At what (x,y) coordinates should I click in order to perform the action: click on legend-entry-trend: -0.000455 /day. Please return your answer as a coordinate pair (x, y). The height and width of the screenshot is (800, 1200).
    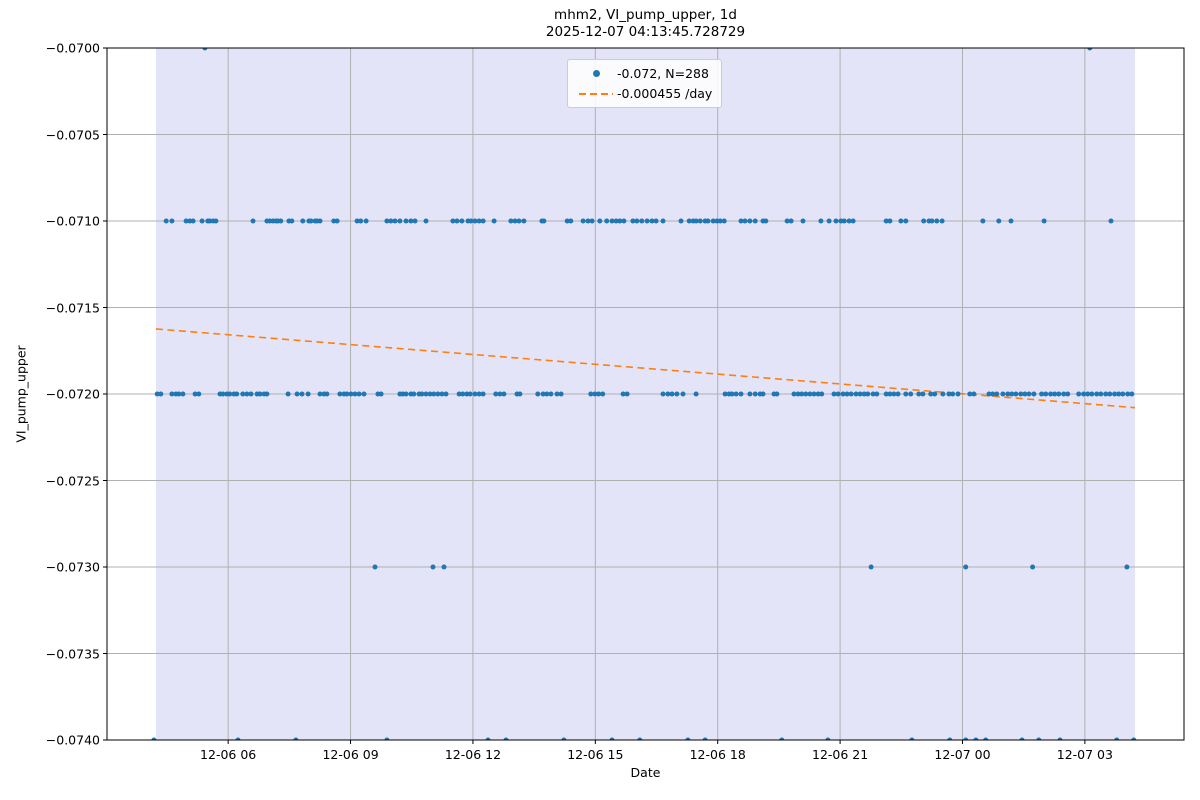
    Looking at the image, I should click on (643, 93).